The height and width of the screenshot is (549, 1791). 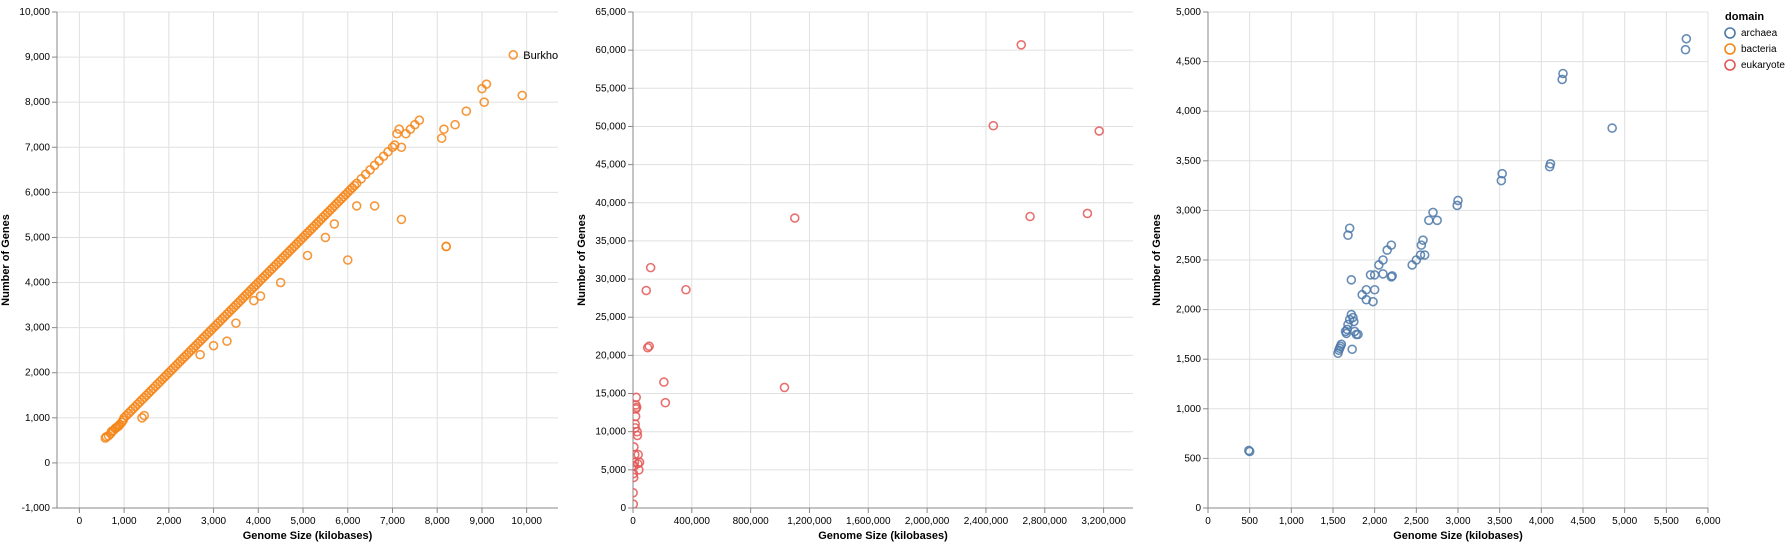 What do you see at coordinates (37, 192) in the screenshot?
I see `y-tick-label: 6,000` at bounding box center [37, 192].